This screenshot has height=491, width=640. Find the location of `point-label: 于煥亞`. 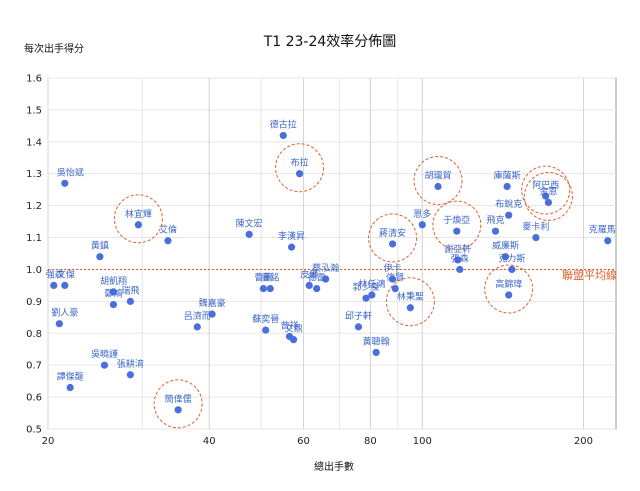

point-label: 于煥亞 is located at coordinates (456, 220).